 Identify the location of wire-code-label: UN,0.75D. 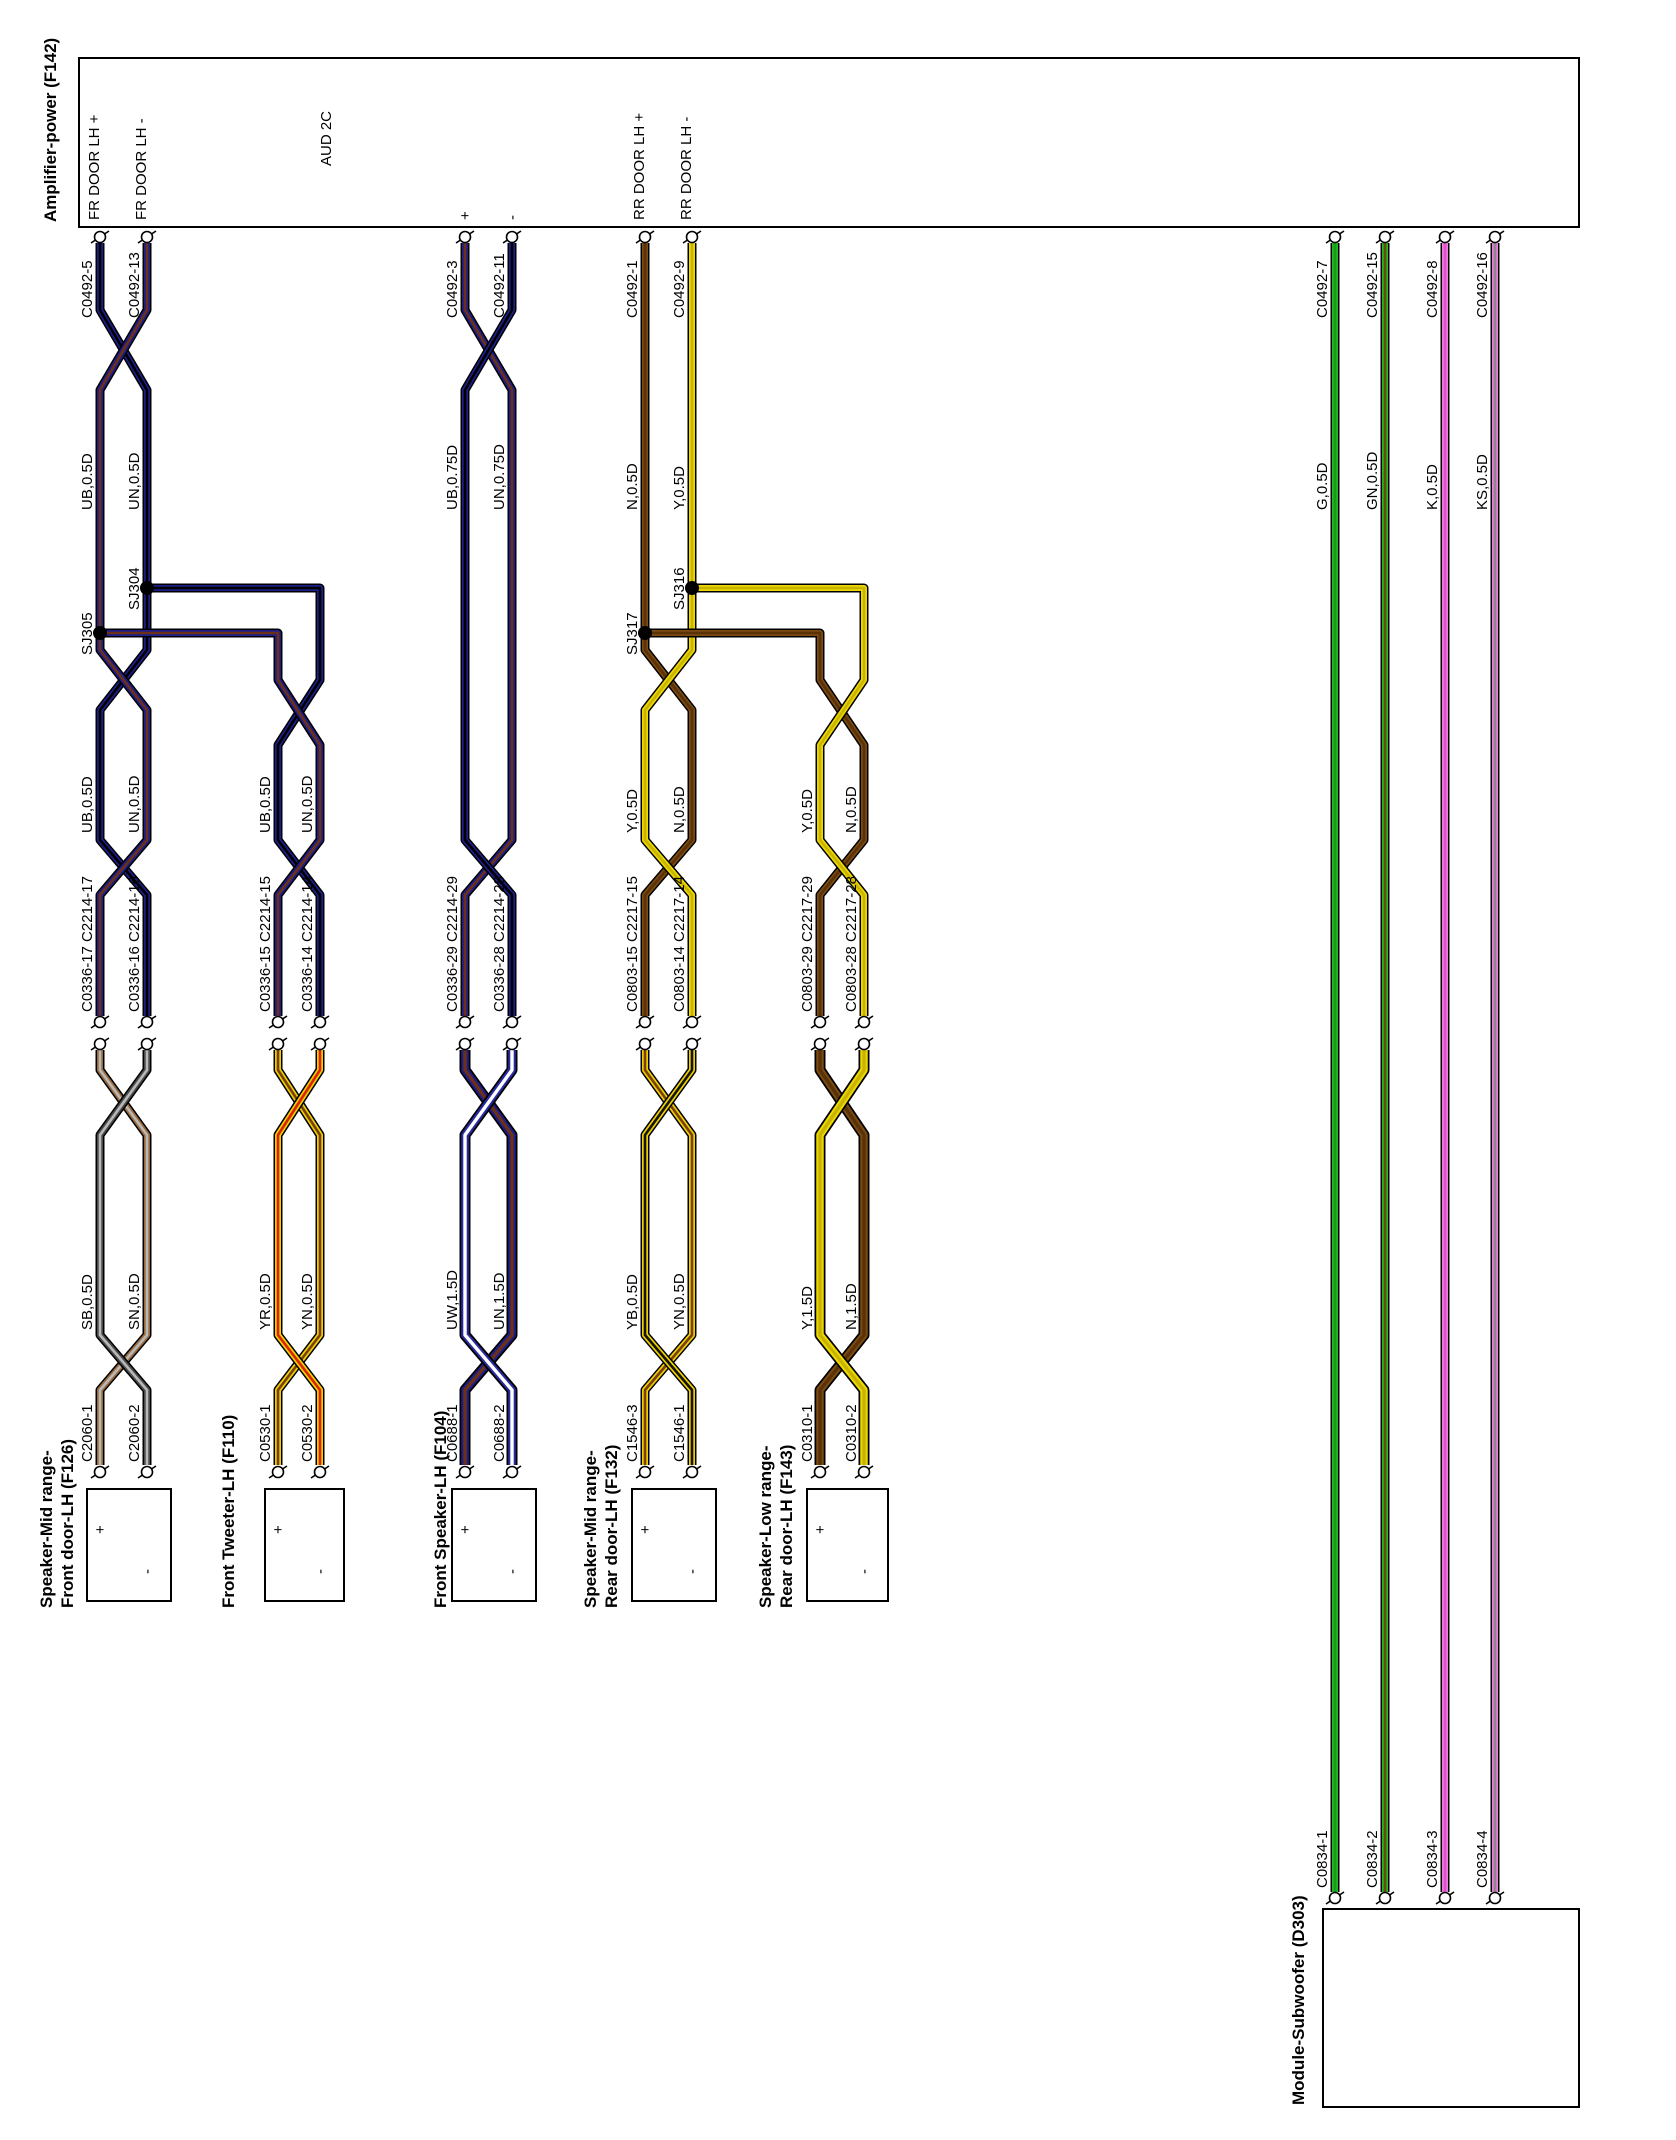
(499, 477).